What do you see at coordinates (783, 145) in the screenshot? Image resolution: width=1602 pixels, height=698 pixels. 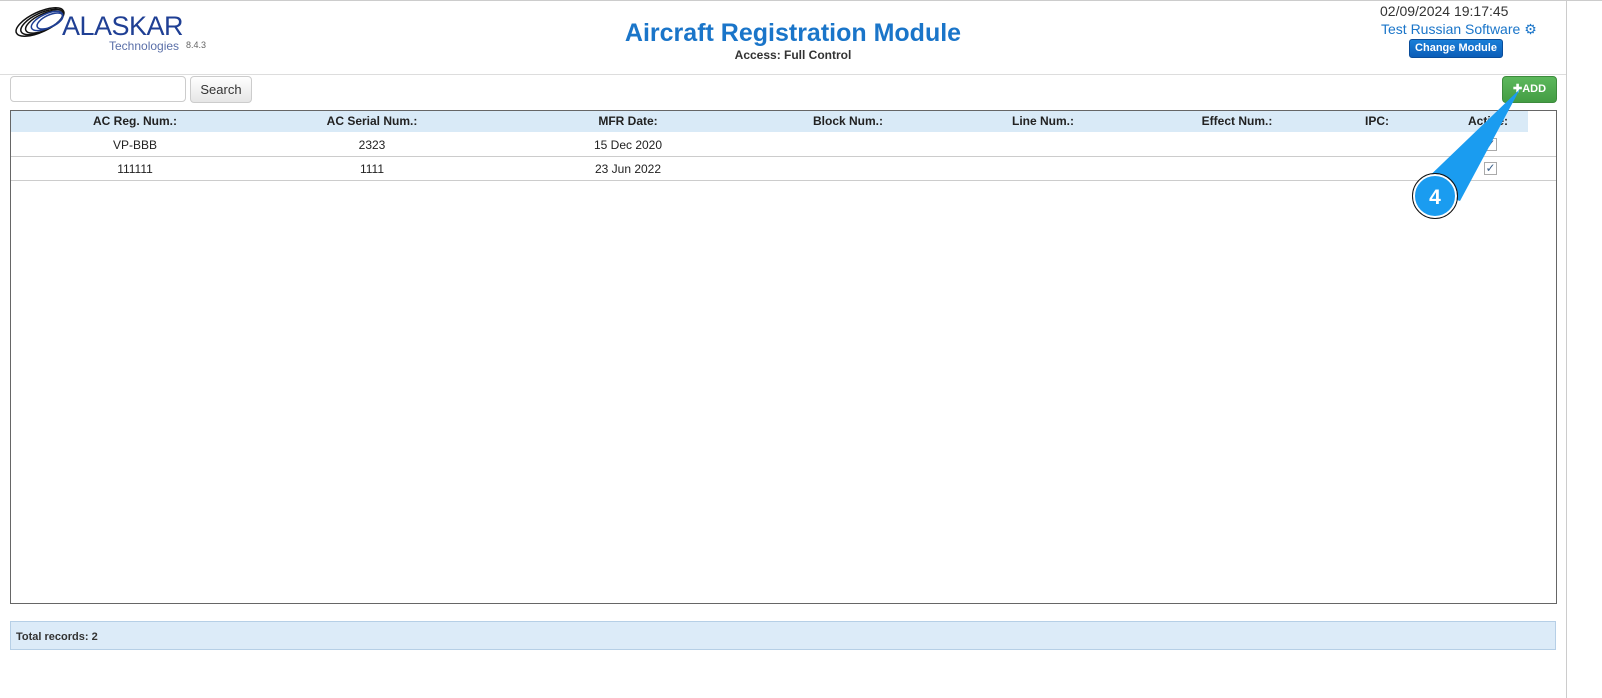 I see `table-row: VP-BBB 2323 15 Dec 2020 ✓` at bounding box center [783, 145].